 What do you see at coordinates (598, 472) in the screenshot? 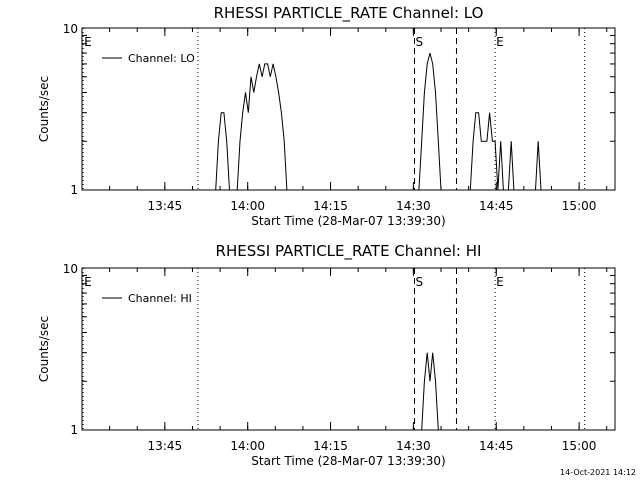
I see `plot-timestamp: 14-Oct-2021 14:12` at bounding box center [598, 472].